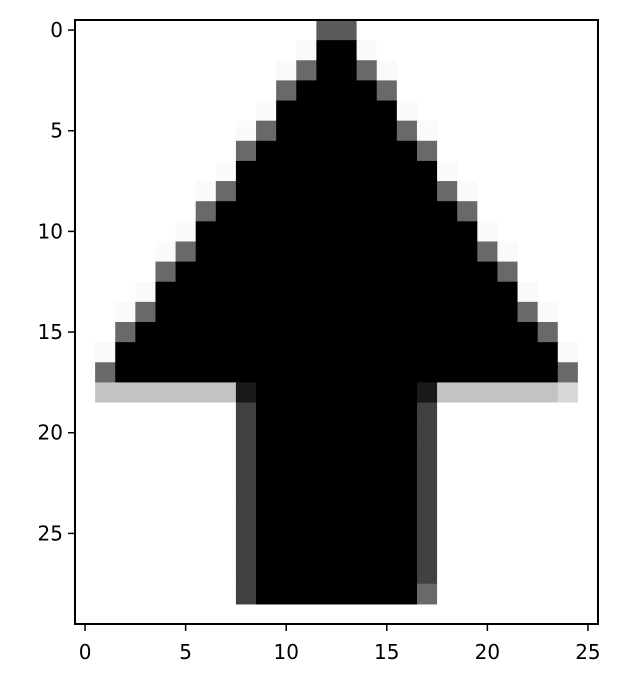 This screenshot has height=692, width=625. Describe the element at coordinates (266, 332) in the screenshot. I see `heatmap-cell-r15-c9` at that location.